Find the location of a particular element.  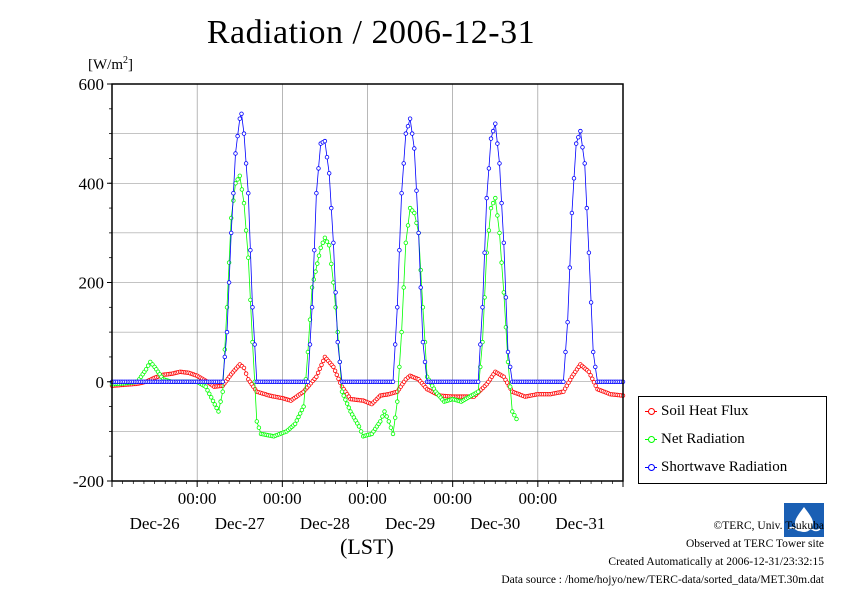

y-axis-unit-exponent: 2 is located at coordinates (125, 60).